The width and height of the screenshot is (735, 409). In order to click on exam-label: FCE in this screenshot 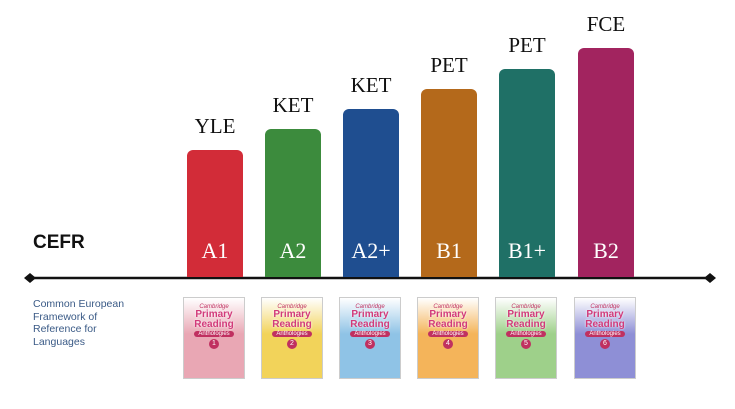, I will do `click(606, 24)`.